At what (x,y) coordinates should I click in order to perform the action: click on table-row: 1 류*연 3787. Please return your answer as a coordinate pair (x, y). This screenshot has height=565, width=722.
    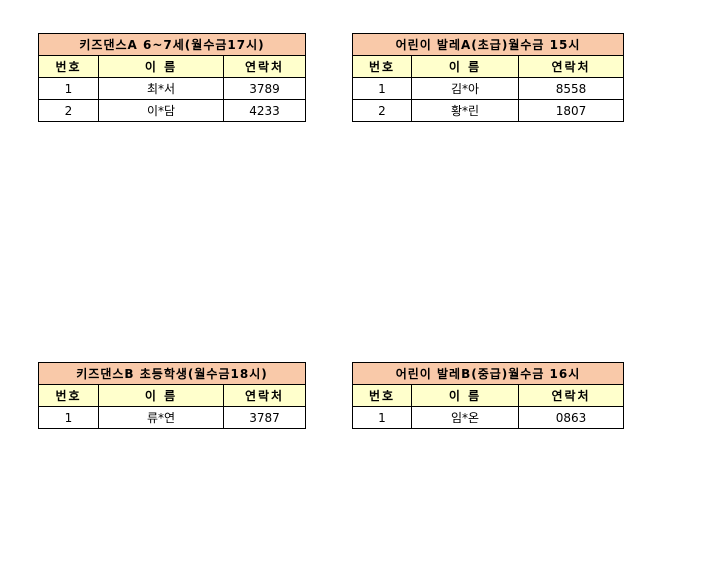
    Looking at the image, I should click on (172, 417).